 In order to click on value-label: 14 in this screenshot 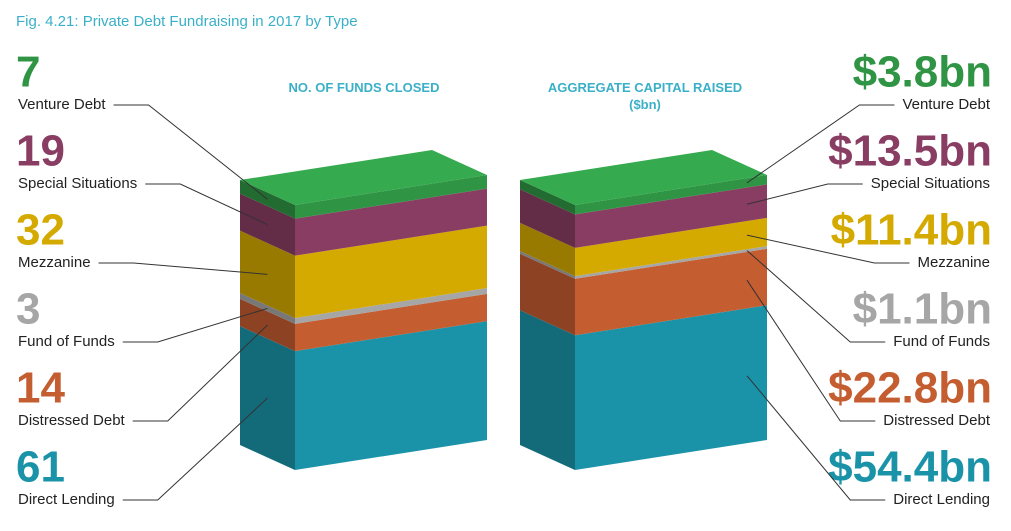, I will do `click(40, 388)`.